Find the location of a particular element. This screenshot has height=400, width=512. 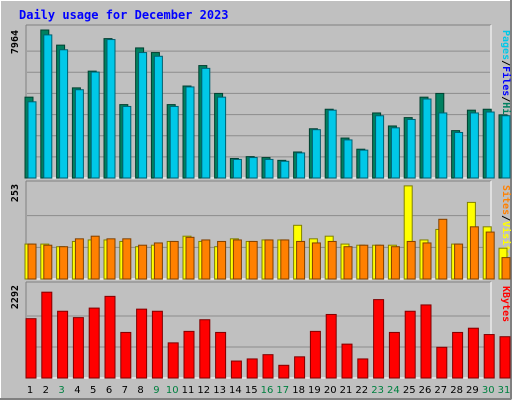

day-label: 8 is located at coordinates (140, 390).